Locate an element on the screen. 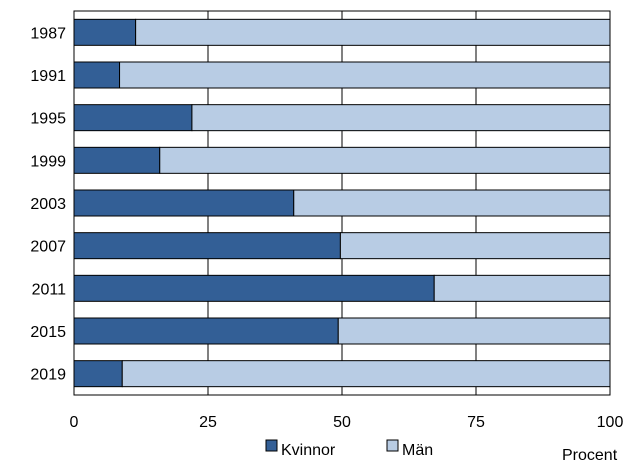  bar-2015-man is located at coordinates (474, 331).